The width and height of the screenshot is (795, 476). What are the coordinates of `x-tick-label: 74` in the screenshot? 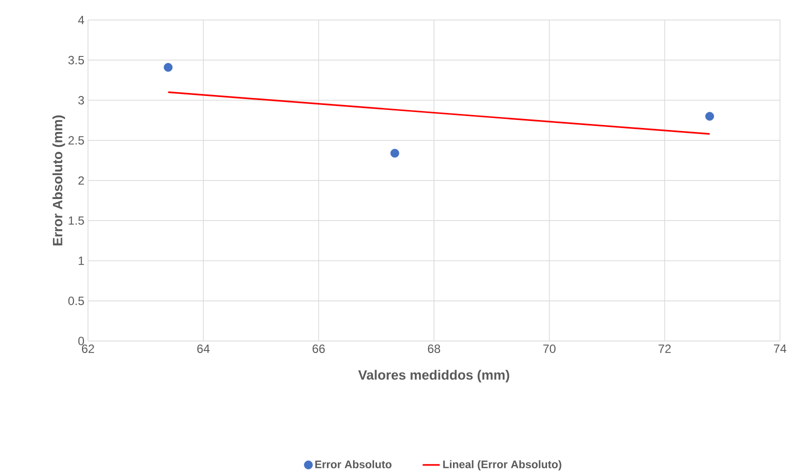 It's located at (780, 348).